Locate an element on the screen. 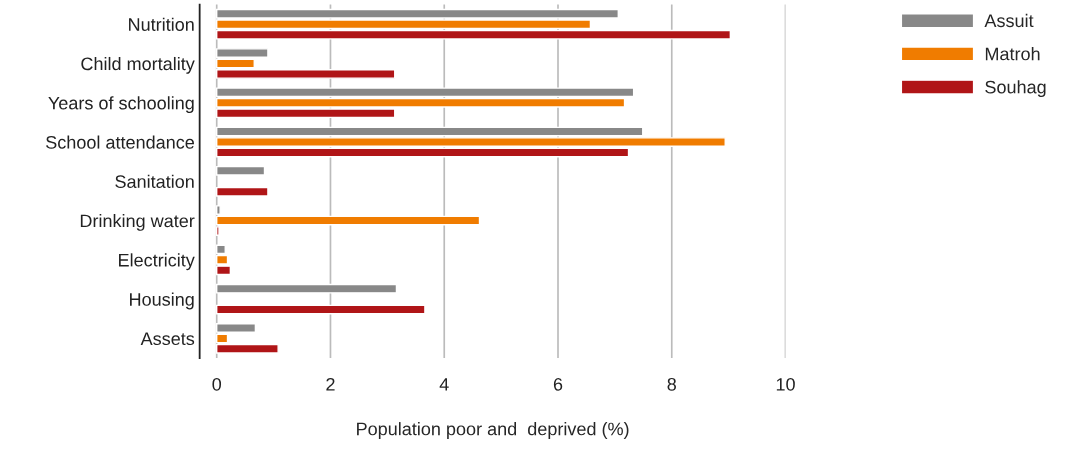  y-tick-label: Assets is located at coordinates (167, 339).